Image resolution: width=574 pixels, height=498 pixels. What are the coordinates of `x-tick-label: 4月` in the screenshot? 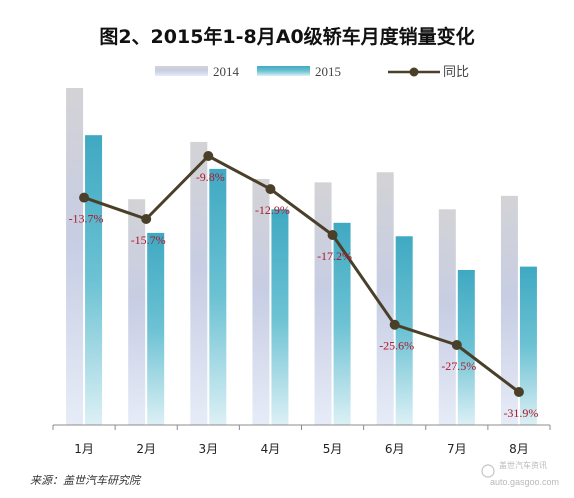 It's located at (271, 449).